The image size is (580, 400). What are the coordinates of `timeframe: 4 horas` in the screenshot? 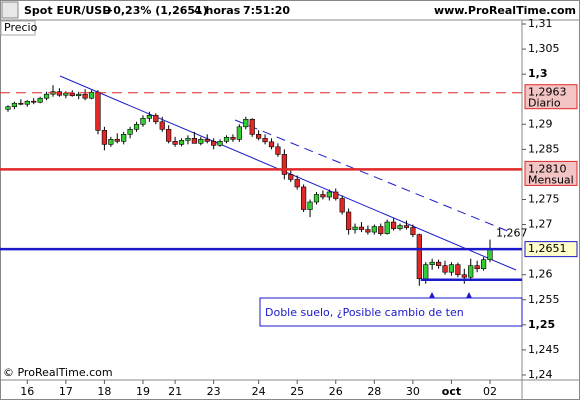 It's located at (217, 10).